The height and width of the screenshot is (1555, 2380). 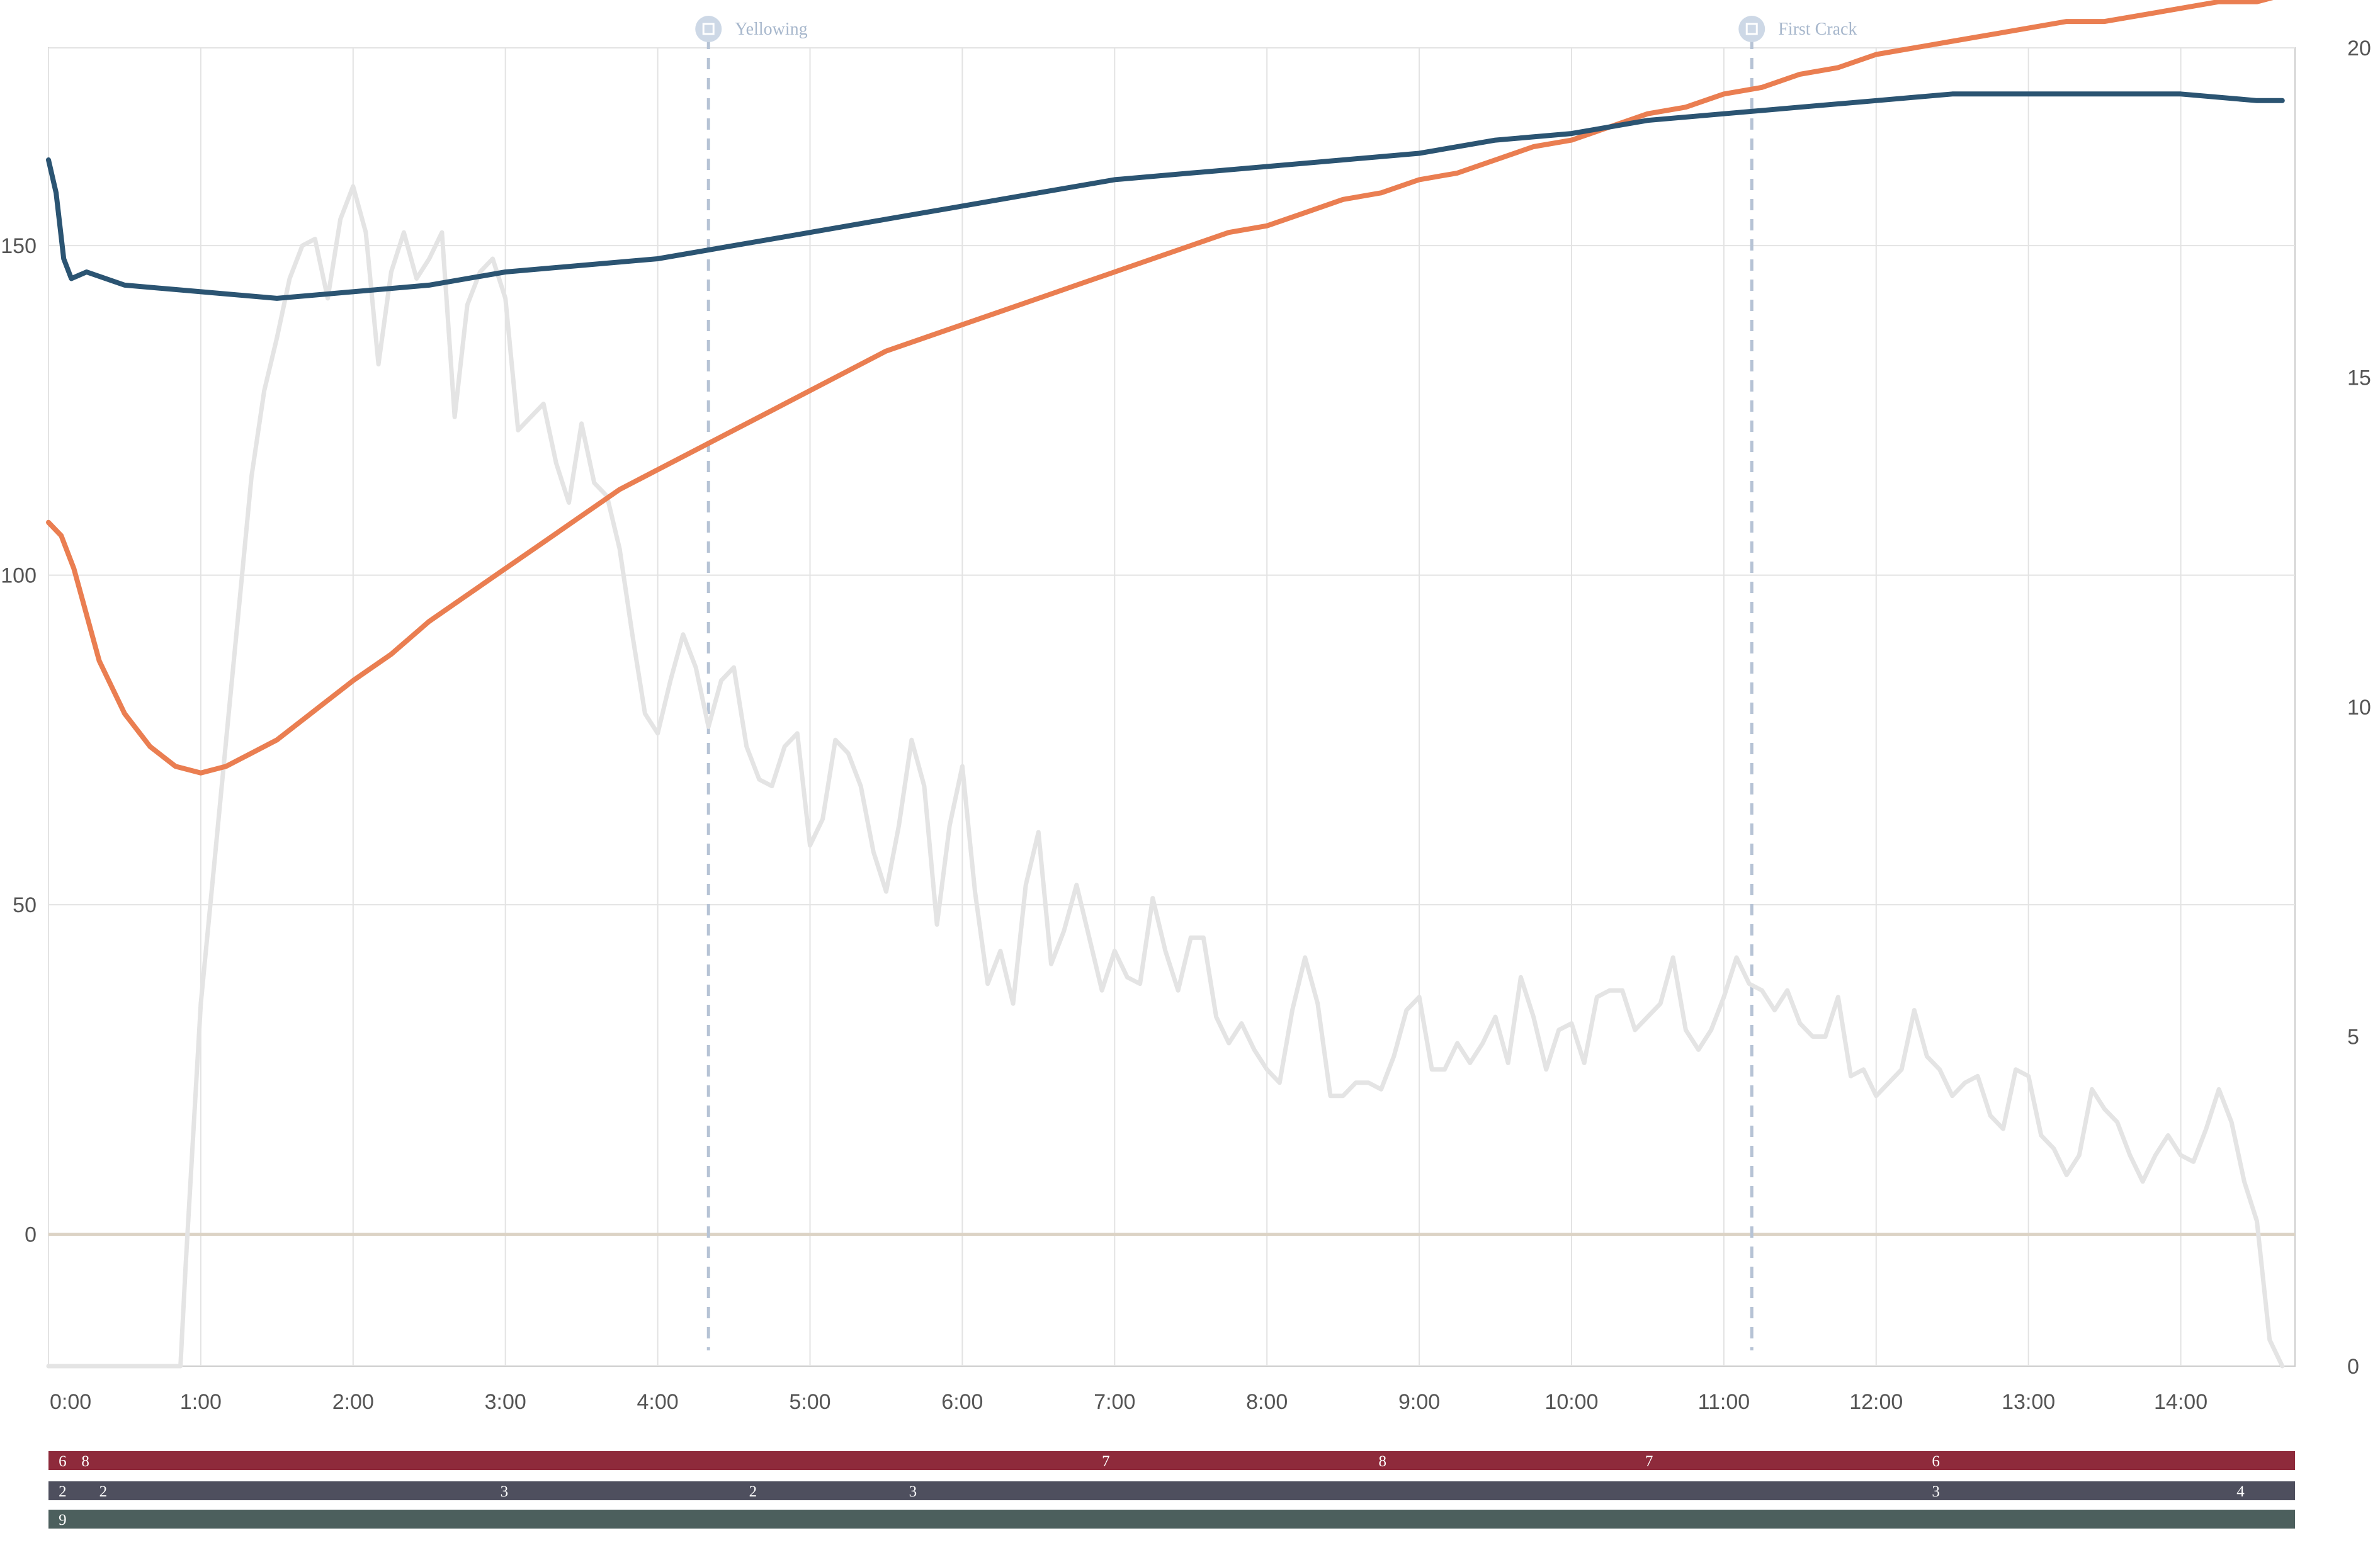 What do you see at coordinates (1876, 1402) in the screenshot?
I see `x-tick-label: 12:00` at bounding box center [1876, 1402].